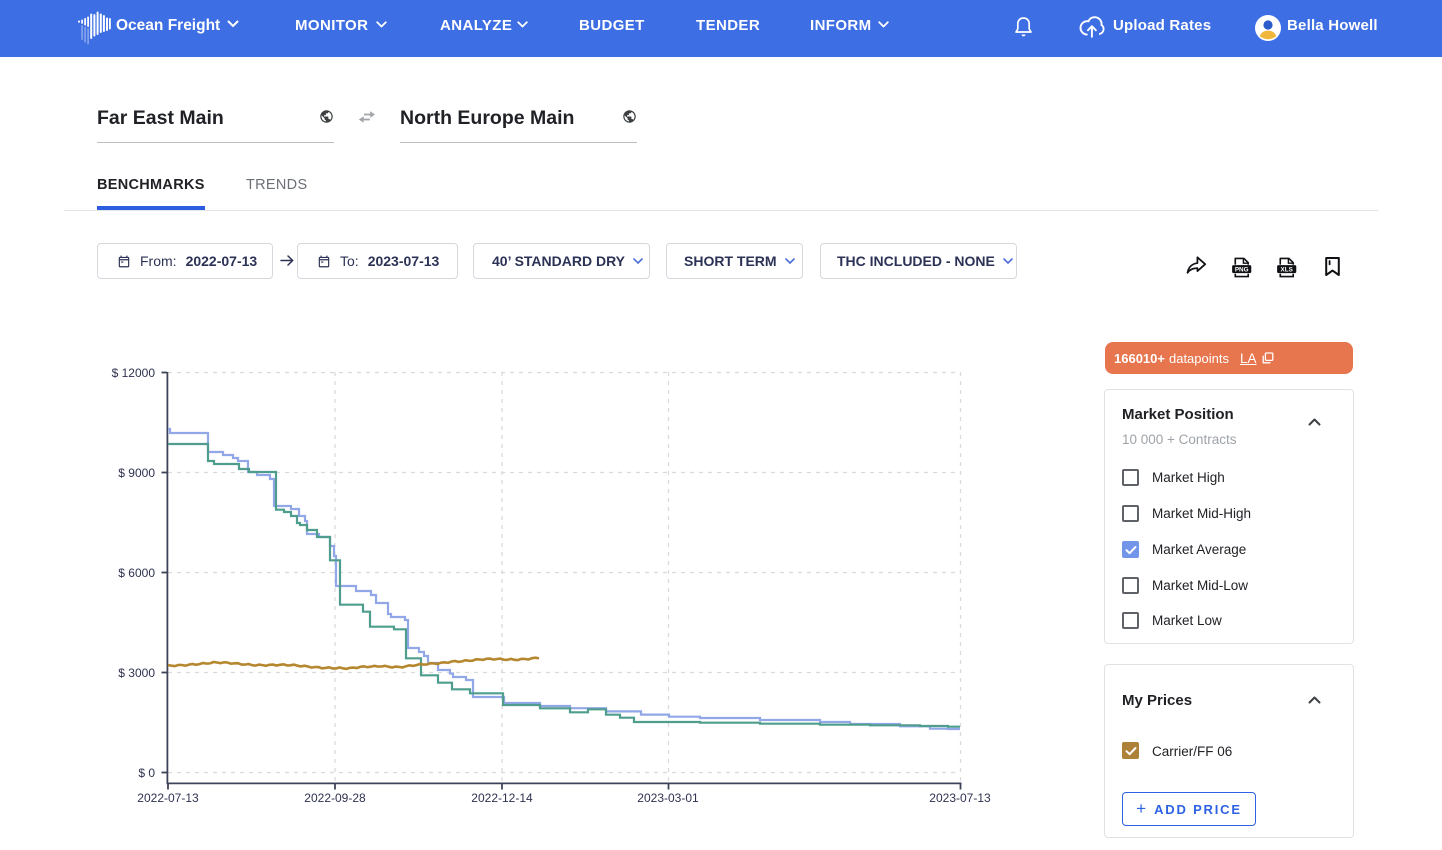  Describe the element at coordinates (1287, 270) in the screenshot. I see `svg-text: XLS` at that location.